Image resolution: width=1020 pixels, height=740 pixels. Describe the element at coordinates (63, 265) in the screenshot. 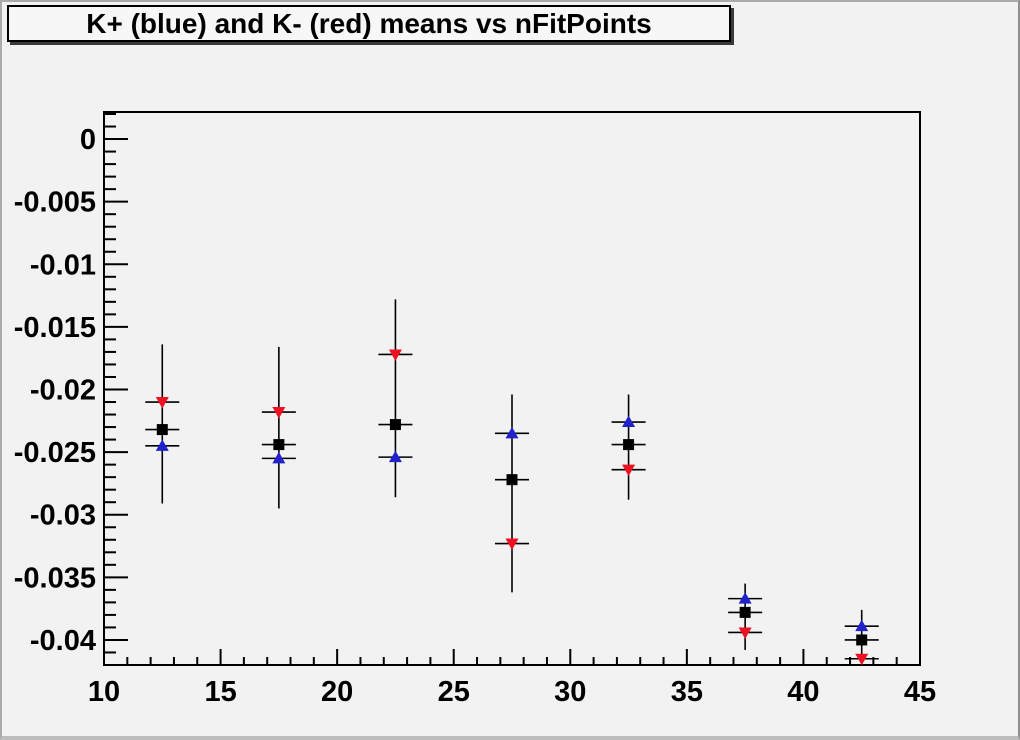

I see `y-tick-label: -0.01` at that location.